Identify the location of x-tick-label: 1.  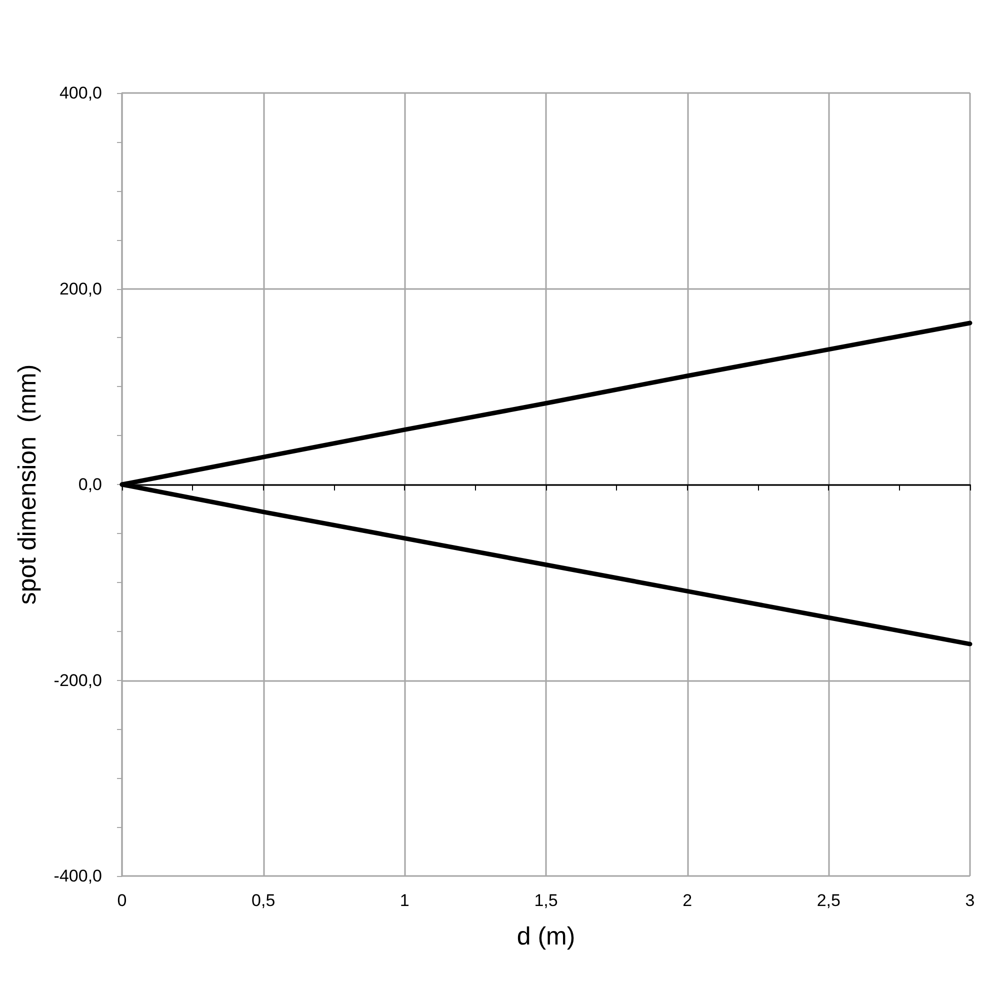
(405, 900).